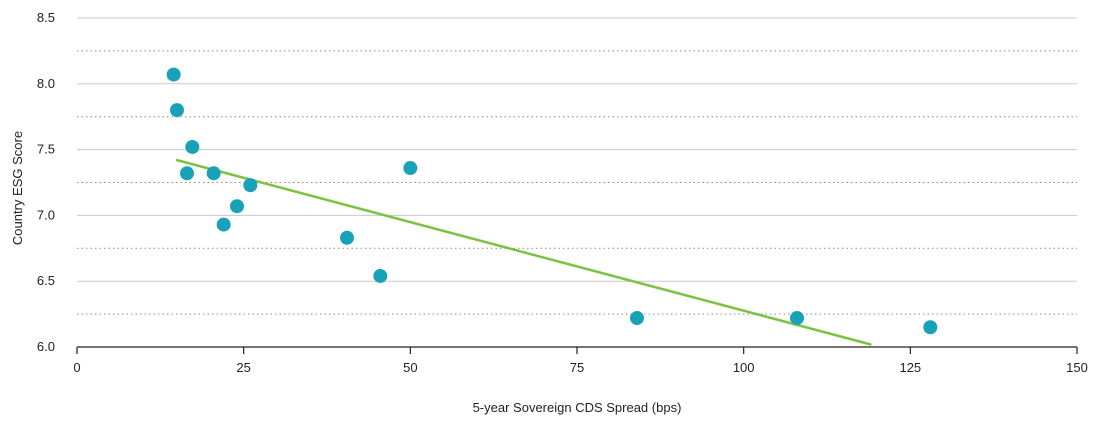  What do you see at coordinates (46, 182) in the screenshot?
I see `y-axis-ticks: 6.0 6.5 7.0 7.5 8.0 8.5` at bounding box center [46, 182].